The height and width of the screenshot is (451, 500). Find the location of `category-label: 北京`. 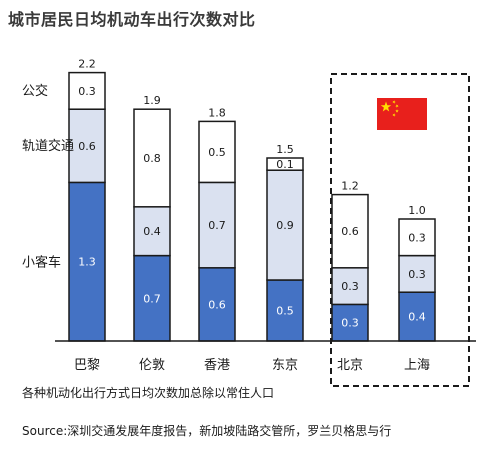

category-label: 北京 is located at coordinates (350, 365).